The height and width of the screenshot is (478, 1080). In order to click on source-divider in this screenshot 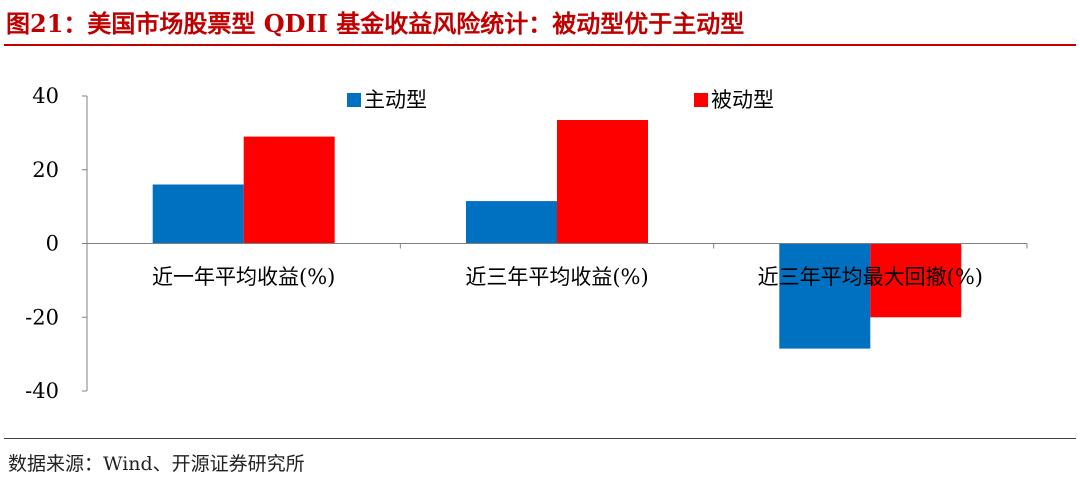, I will do `click(540, 438)`.